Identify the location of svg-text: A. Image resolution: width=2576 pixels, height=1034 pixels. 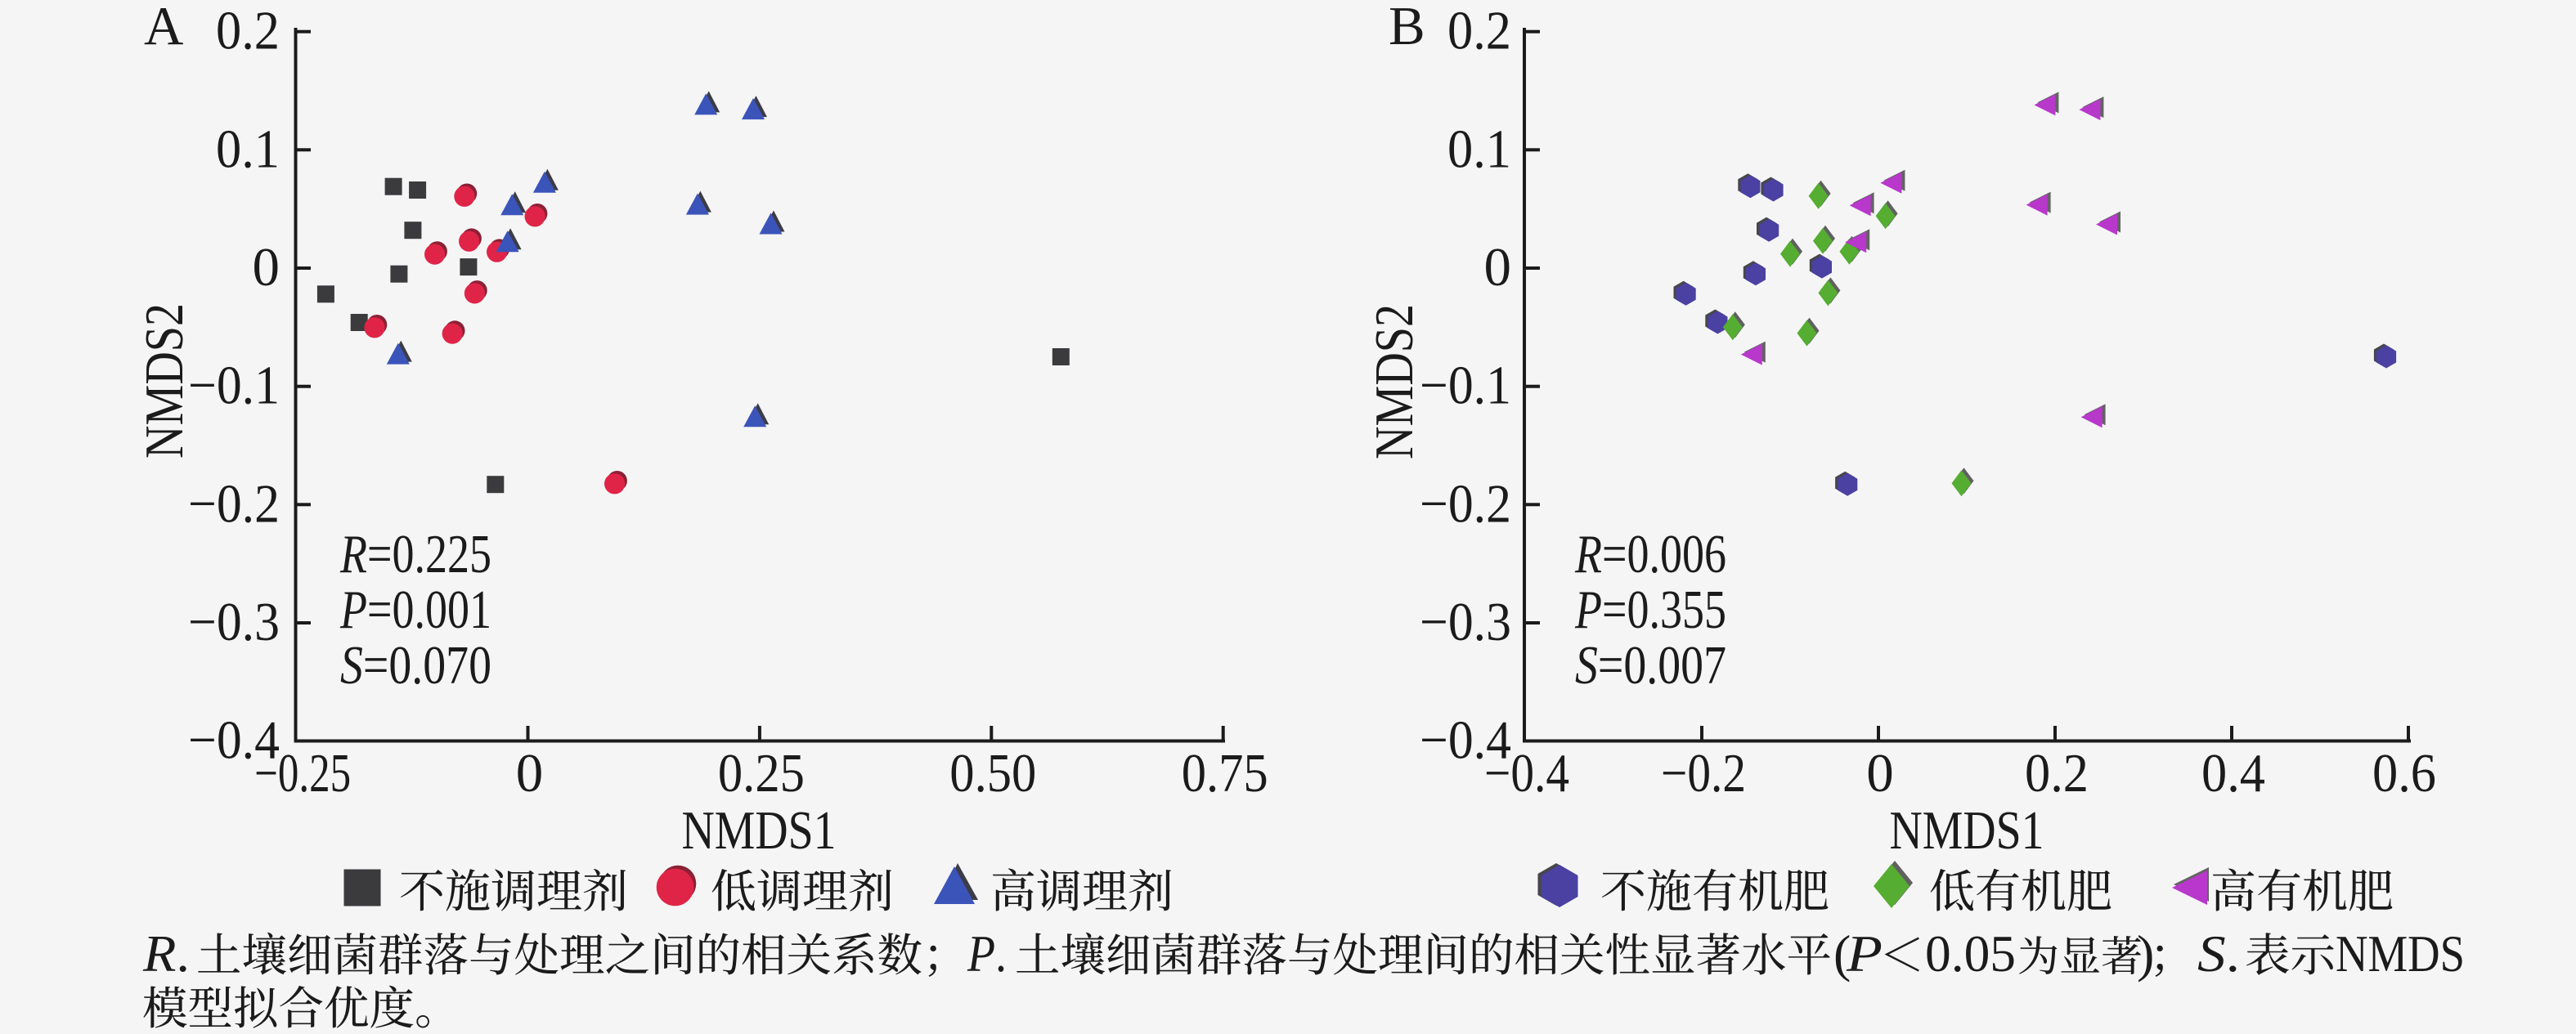
(164, 28).